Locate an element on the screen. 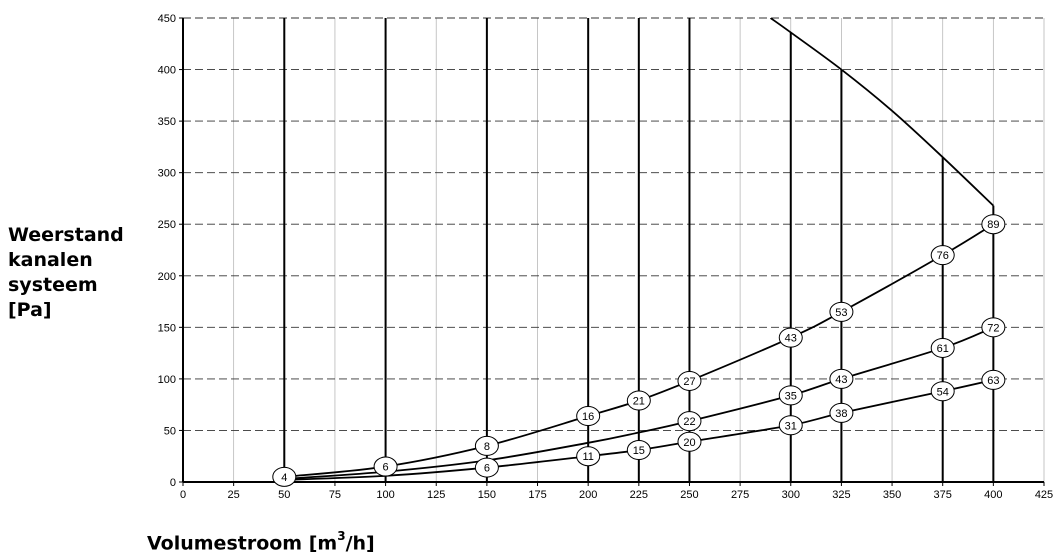  x-axis-label: Volumestroom [m3/h] is located at coordinates (261, 542).